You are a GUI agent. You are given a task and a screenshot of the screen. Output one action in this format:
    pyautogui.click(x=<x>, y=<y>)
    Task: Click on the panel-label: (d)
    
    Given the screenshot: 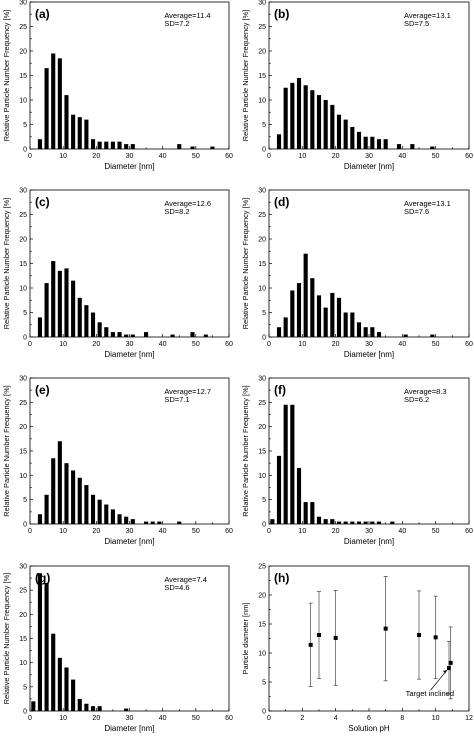 What is the action you would take?
    pyautogui.click(x=281, y=202)
    